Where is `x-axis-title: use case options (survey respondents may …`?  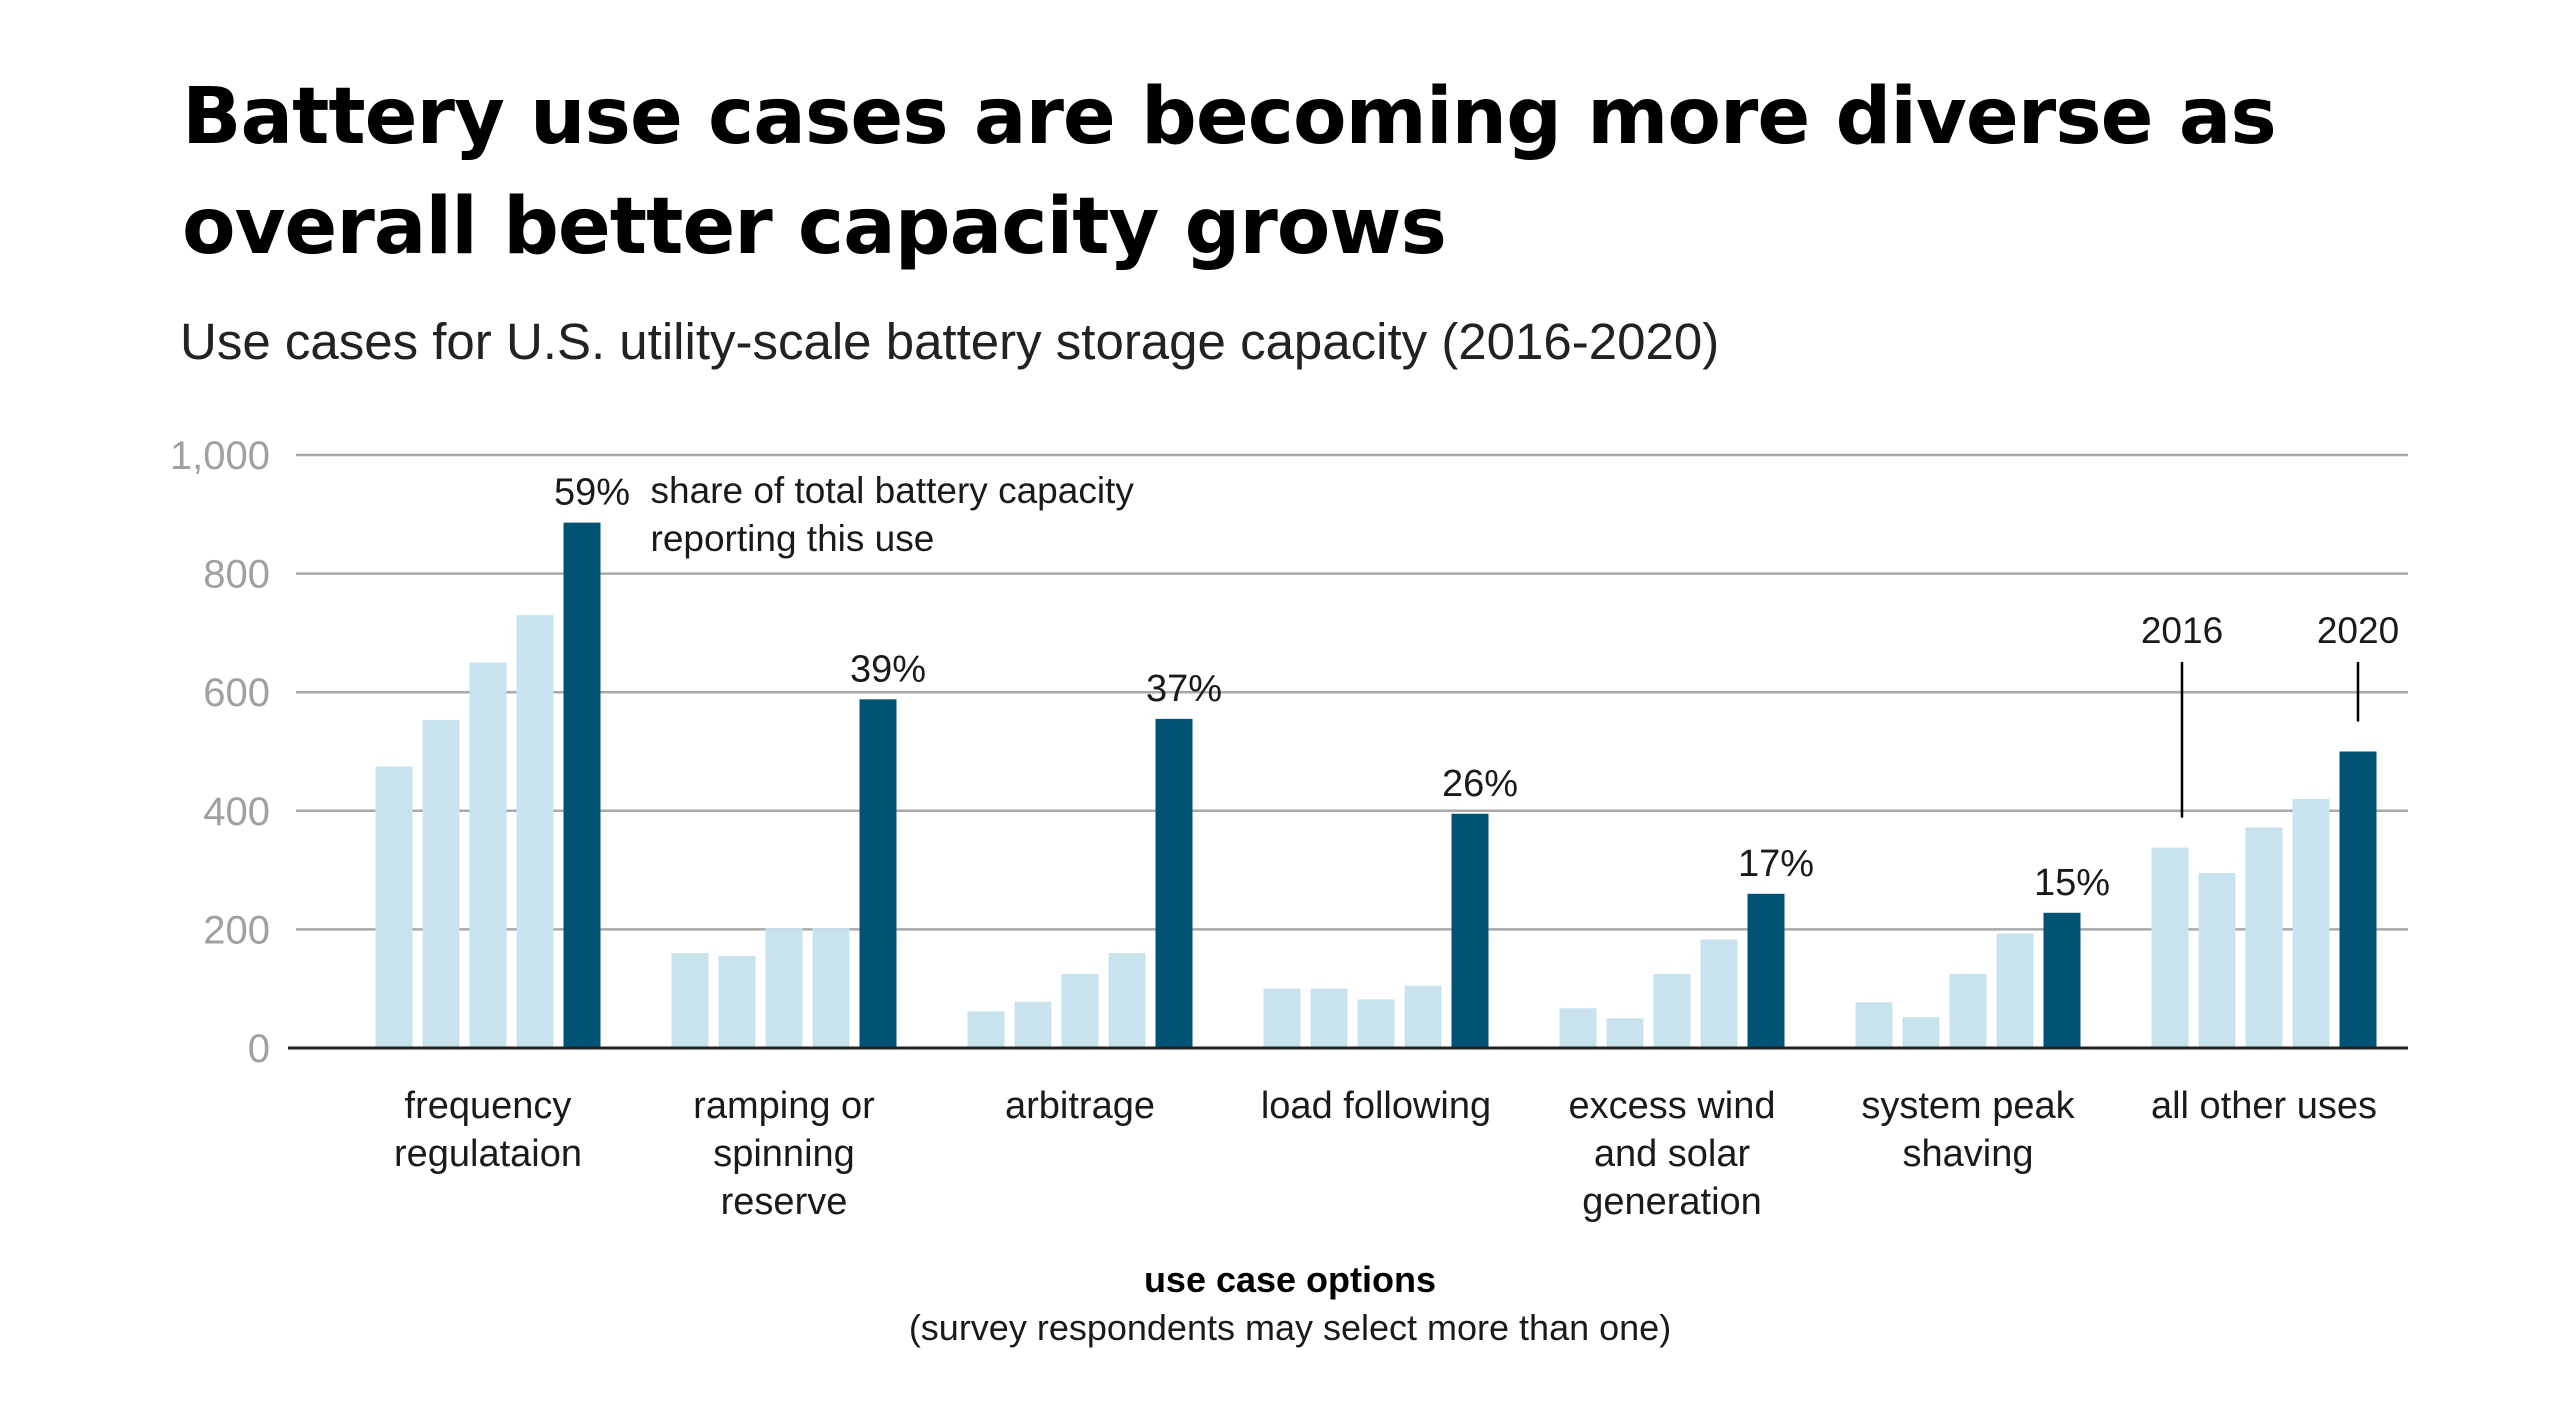 x-axis-title: use case options (survey respondents may … is located at coordinates (1290, 1303).